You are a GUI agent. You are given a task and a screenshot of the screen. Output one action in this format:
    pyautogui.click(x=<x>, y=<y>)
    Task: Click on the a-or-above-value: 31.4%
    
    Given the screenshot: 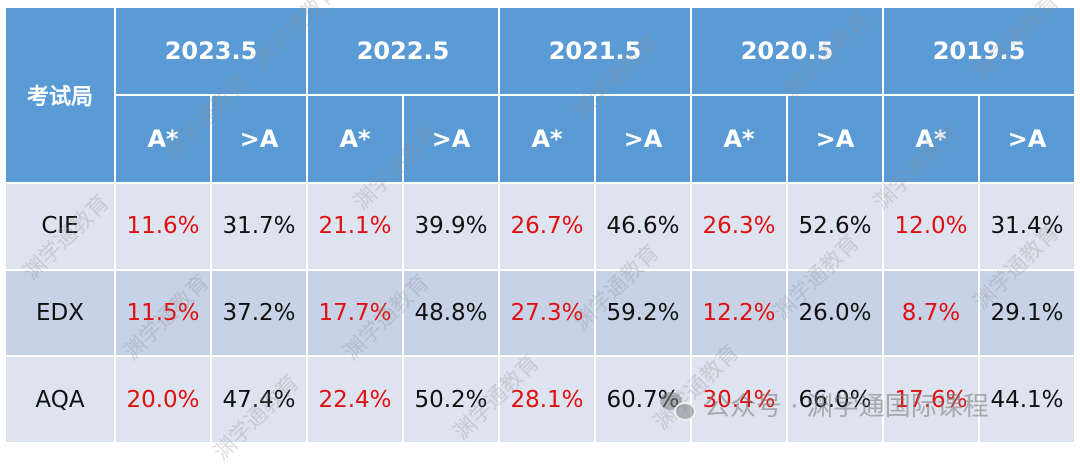 What is the action you would take?
    pyautogui.click(x=1027, y=226)
    